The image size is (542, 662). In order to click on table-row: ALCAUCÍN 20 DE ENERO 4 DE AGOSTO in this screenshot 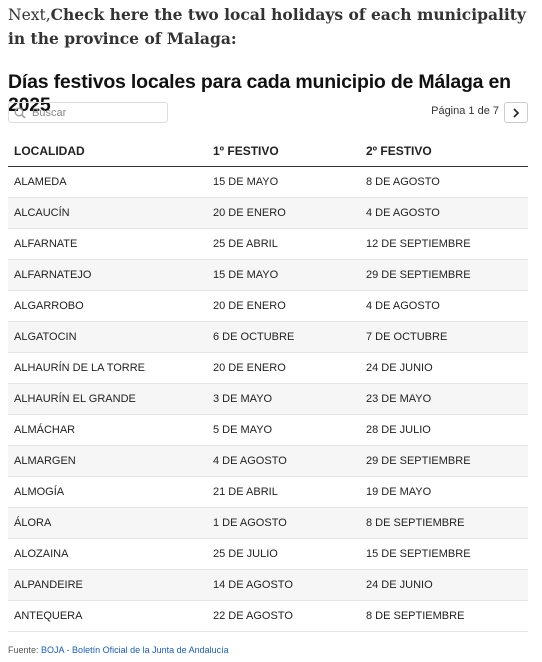, I will do `click(268, 213)`.